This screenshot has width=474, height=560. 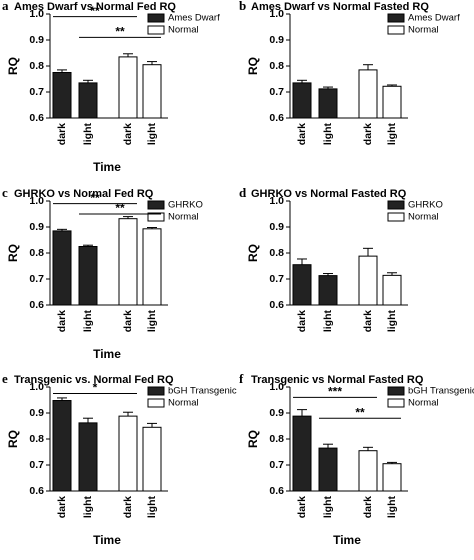 What do you see at coordinates (5, 378) in the screenshot?
I see `panel-letter: e` at bounding box center [5, 378].